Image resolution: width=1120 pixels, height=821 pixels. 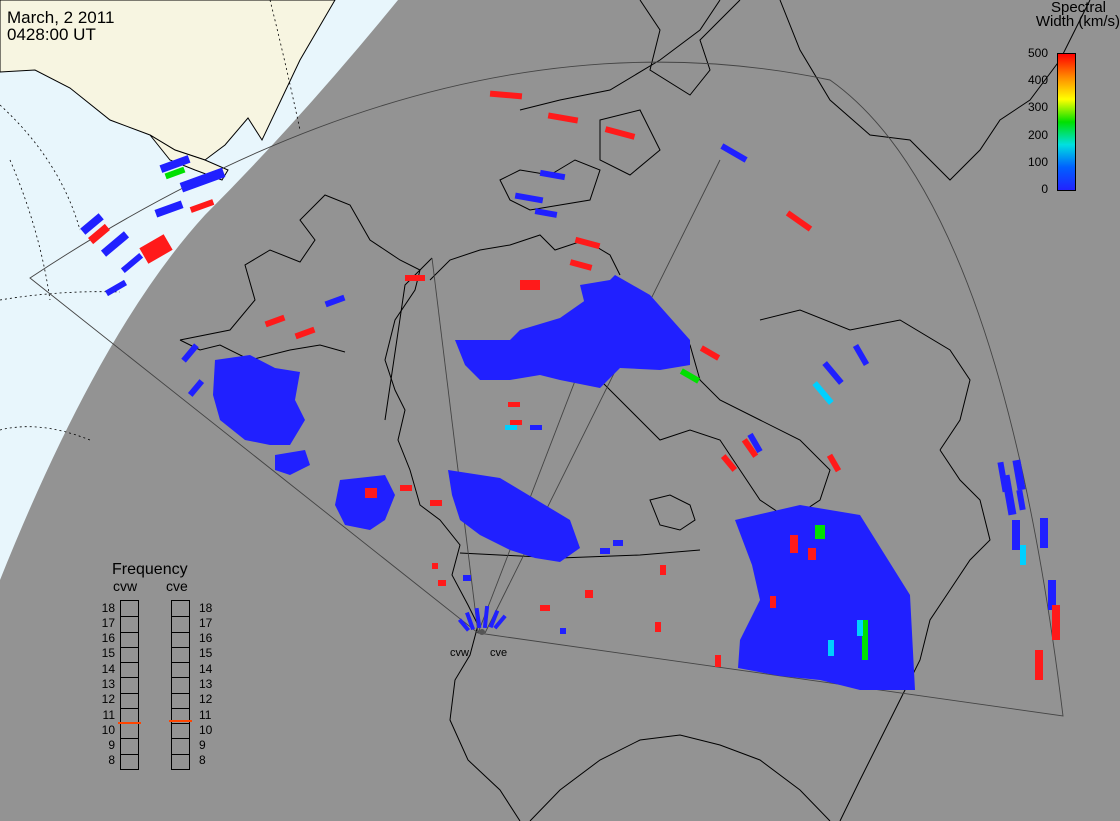 I want to click on radar-label-cvw: cvw, so click(x=459, y=653).